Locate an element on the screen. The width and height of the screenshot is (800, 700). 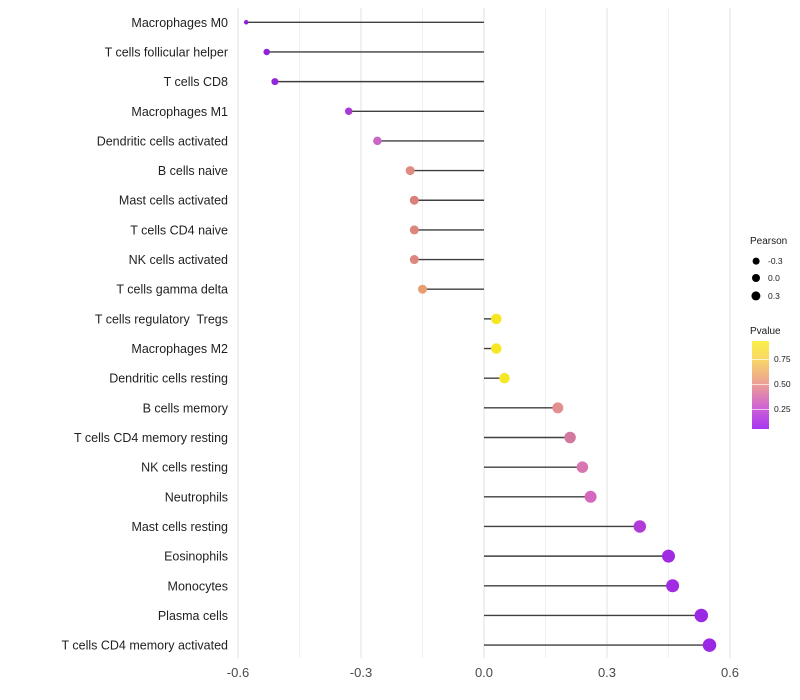
category-label: Mast cells activated is located at coordinates (173, 201).